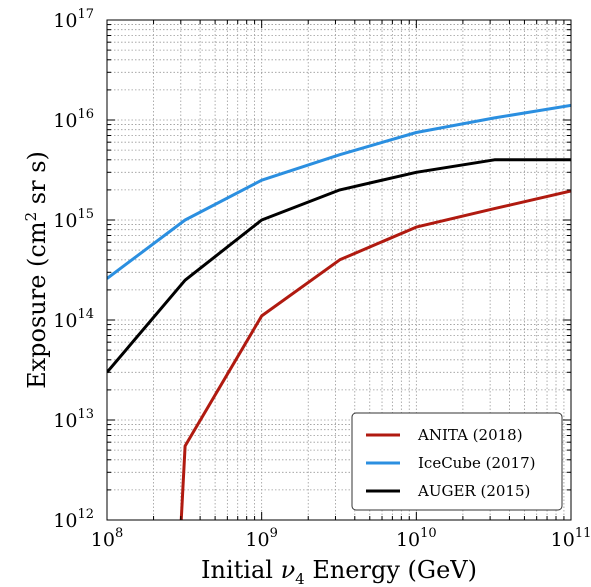 This screenshot has width=591, height=587. I want to click on x-tick-label-exponent: 11, so click(583, 533).